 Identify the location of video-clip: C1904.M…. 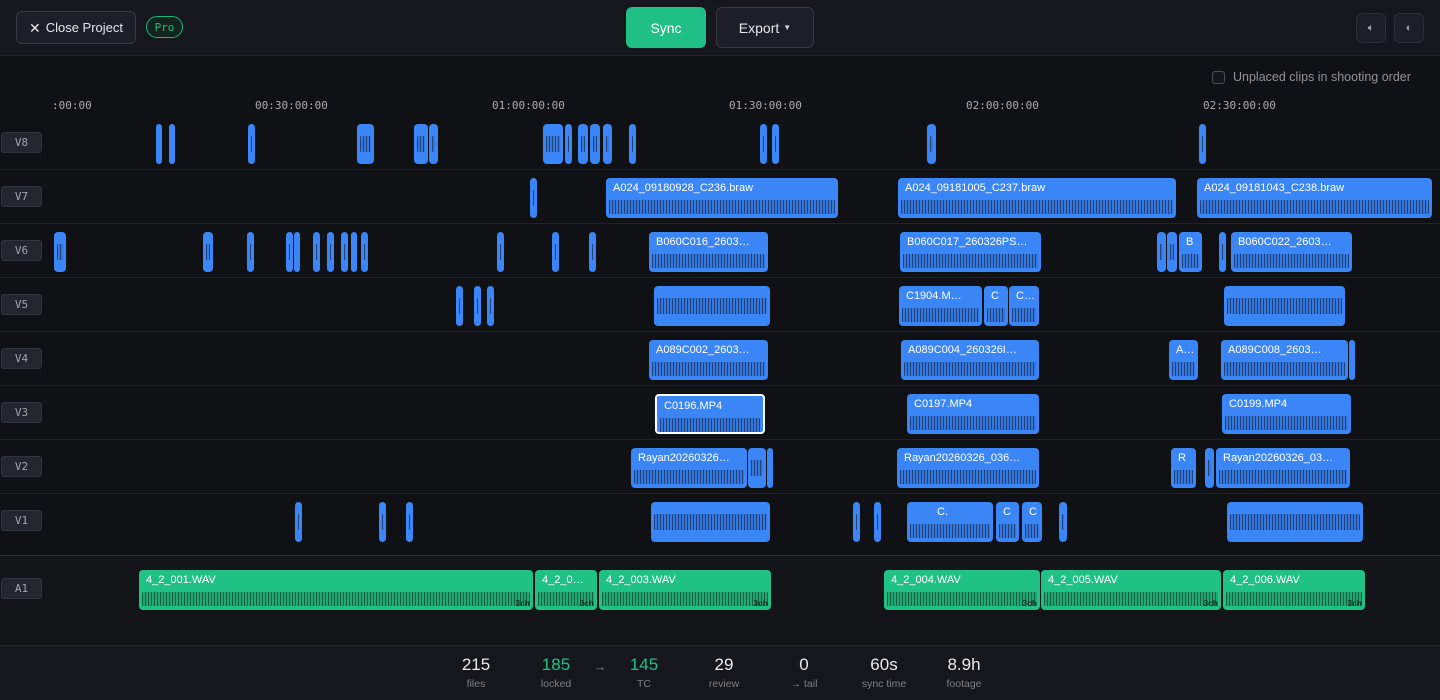
(940, 306).